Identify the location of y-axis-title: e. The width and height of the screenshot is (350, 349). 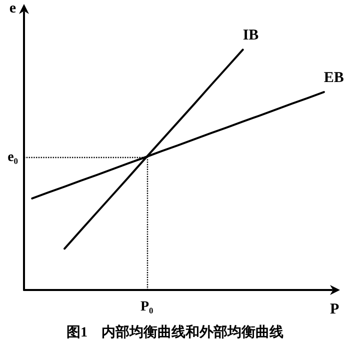
(12, 8).